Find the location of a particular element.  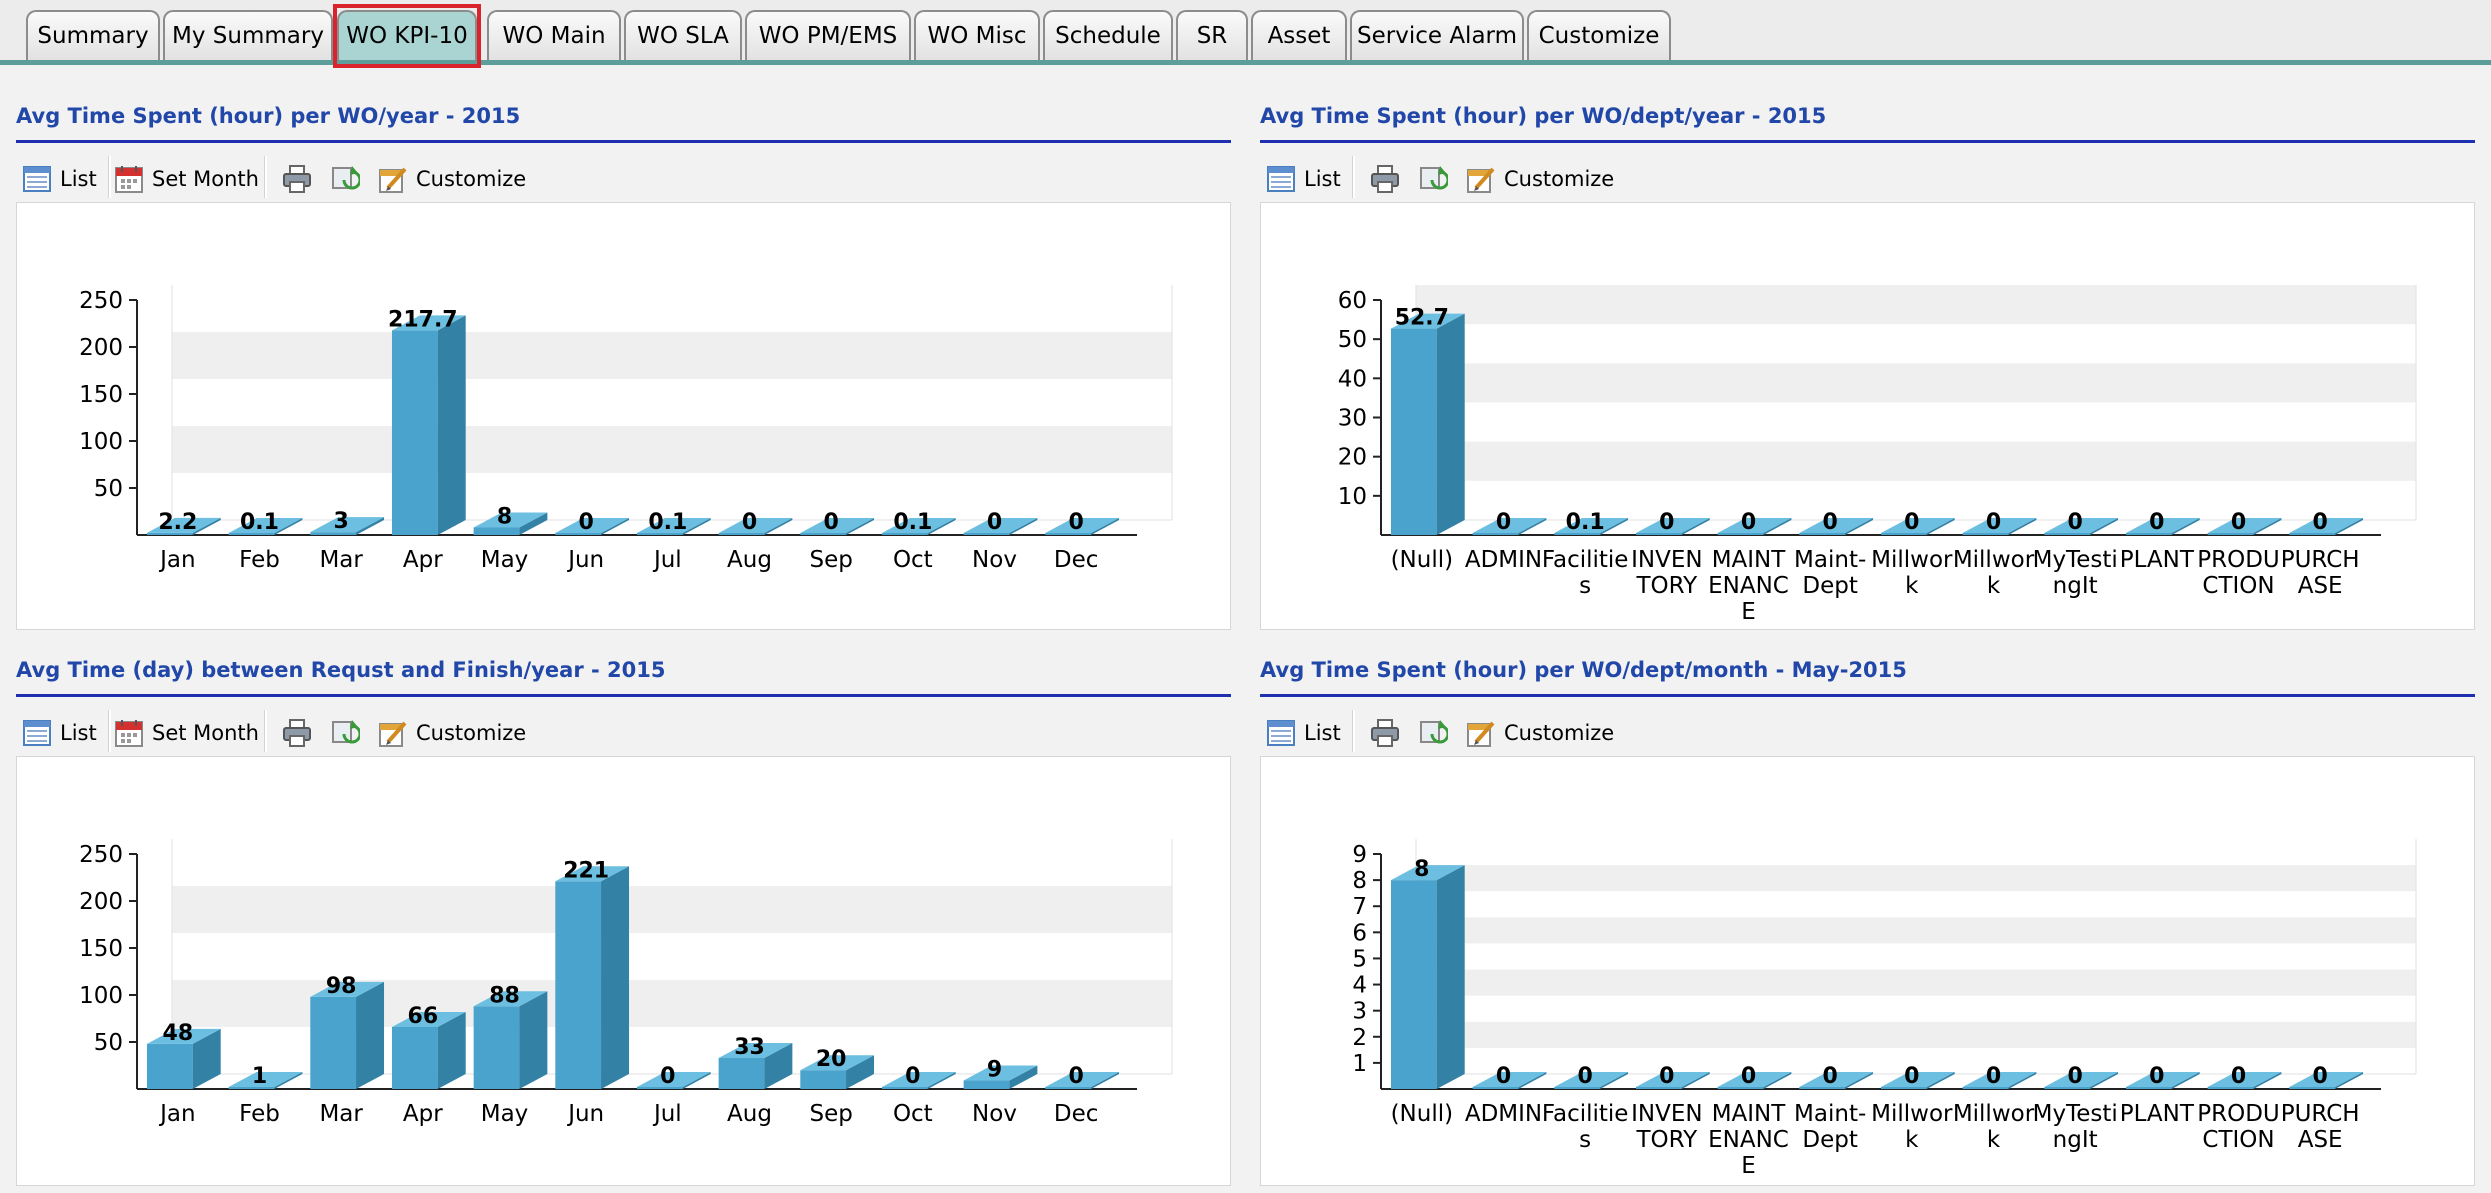

x-tick-label: PLANT is located at coordinates (2157, 560).